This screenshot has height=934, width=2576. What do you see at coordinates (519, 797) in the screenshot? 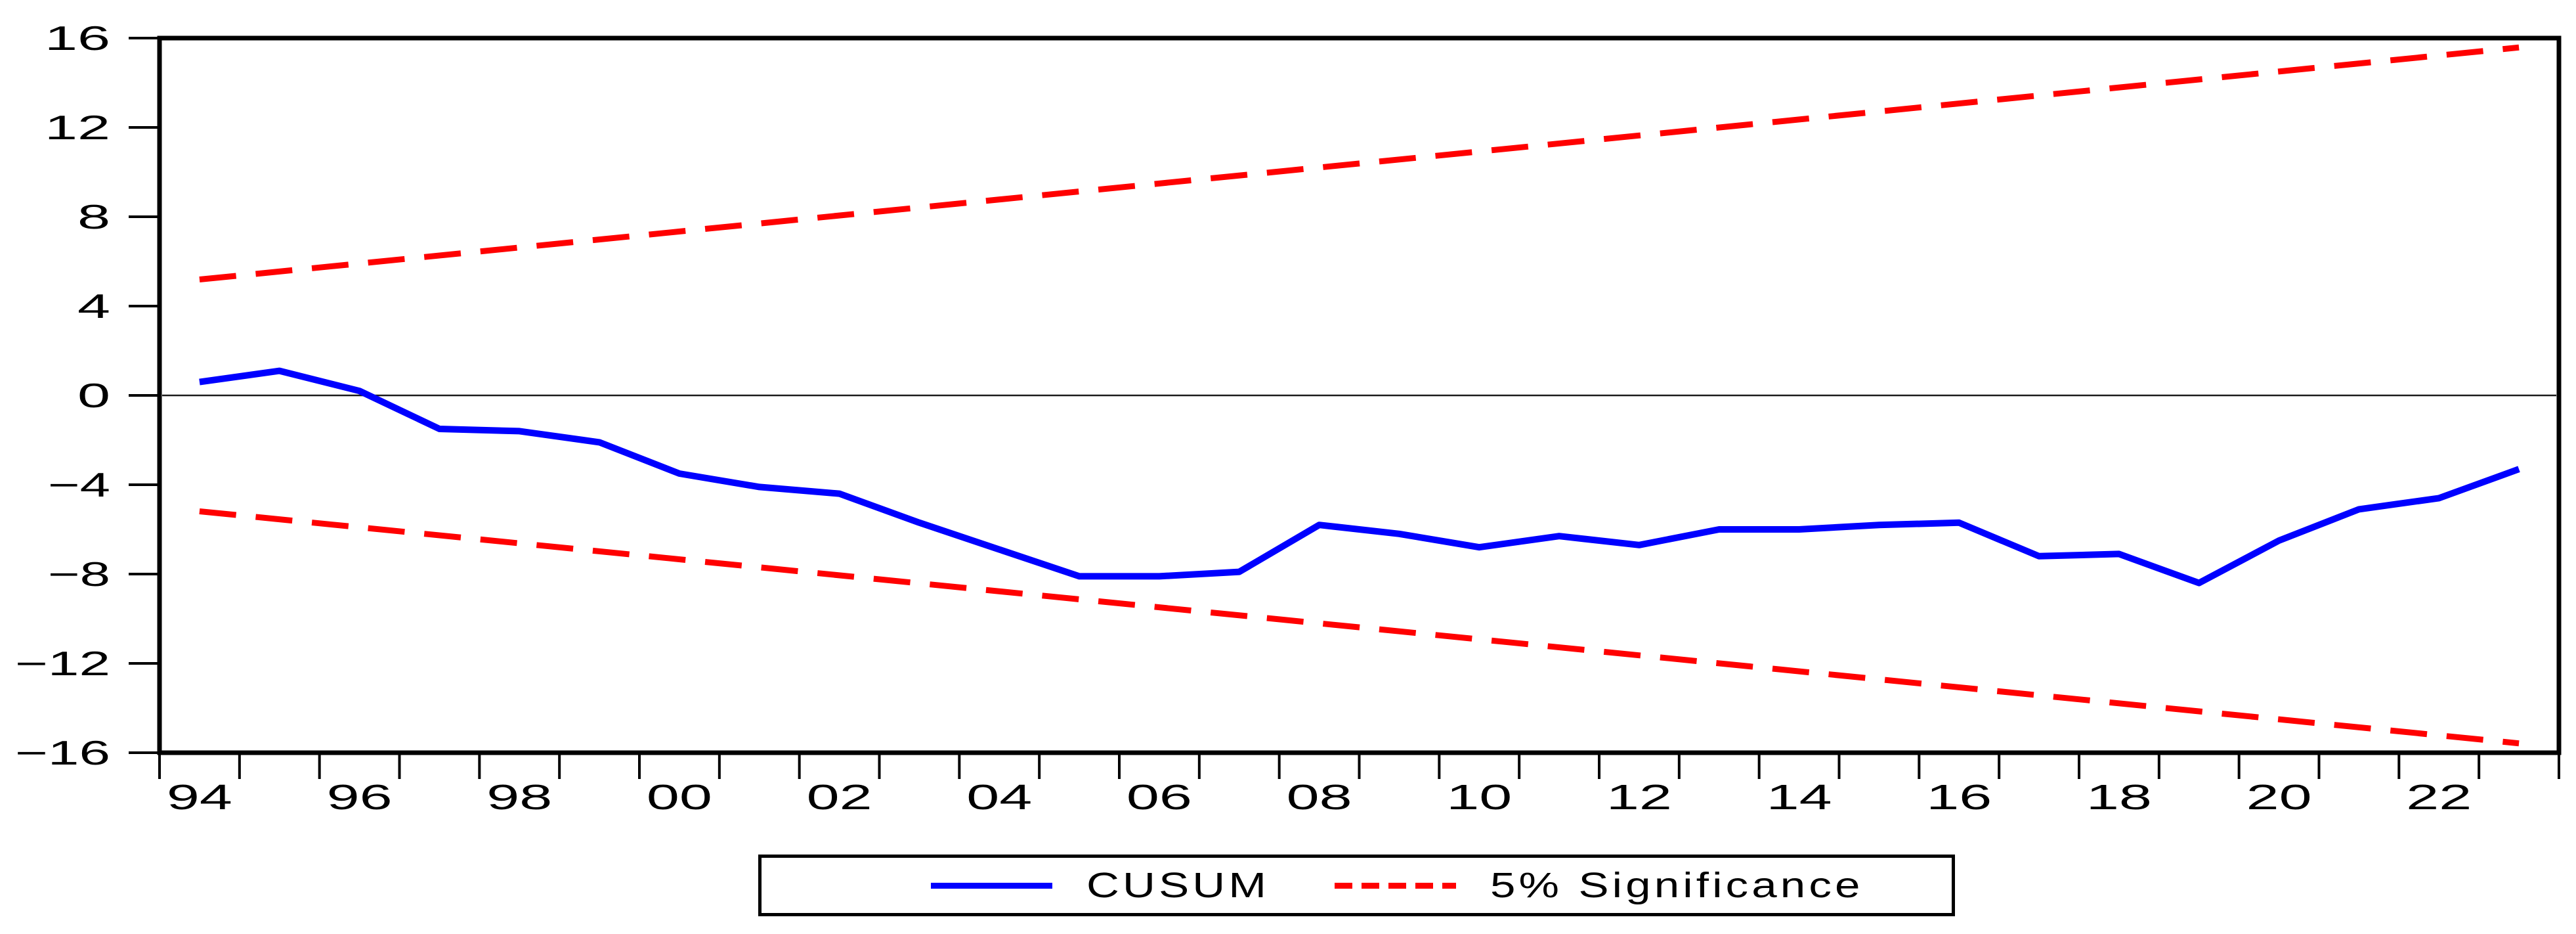
I see `x-axis-label: 98` at bounding box center [519, 797].